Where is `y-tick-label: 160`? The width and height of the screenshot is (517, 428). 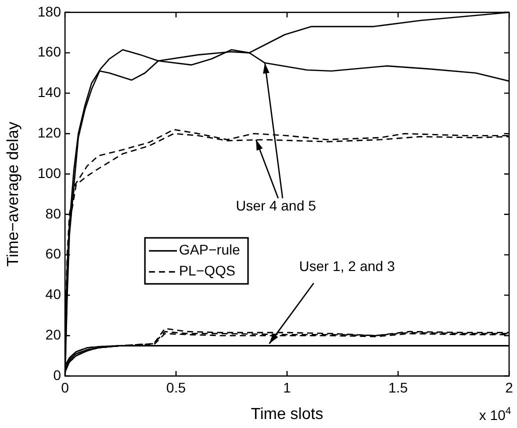 y-tick-label: 160 is located at coordinates (50, 52).